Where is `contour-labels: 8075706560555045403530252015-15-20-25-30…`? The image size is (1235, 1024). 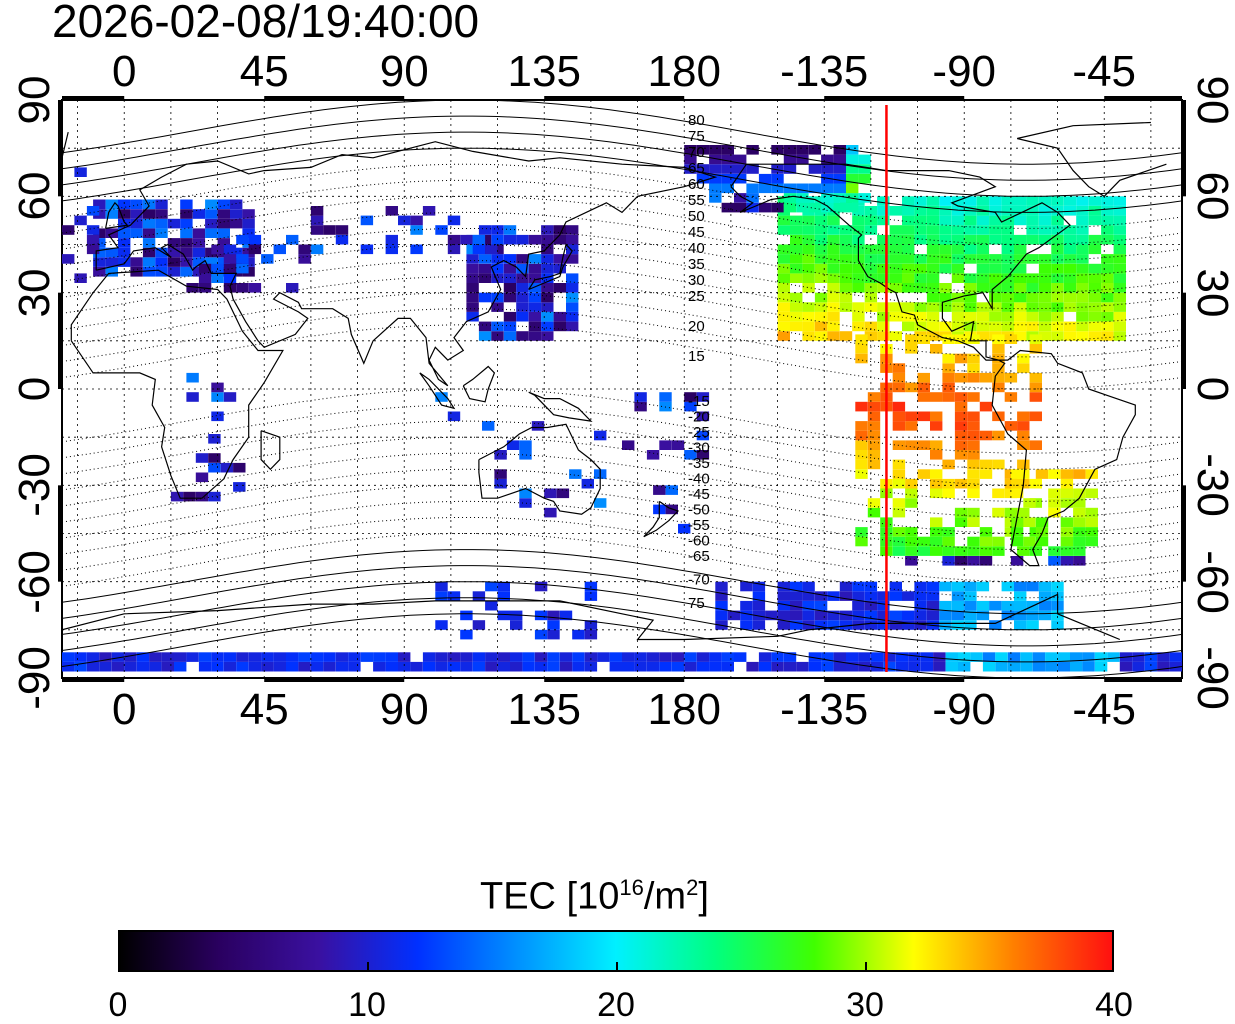
contour-labels: 8075706560555045403530252015-15-20-25-30… is located at coordinates (699, 362).